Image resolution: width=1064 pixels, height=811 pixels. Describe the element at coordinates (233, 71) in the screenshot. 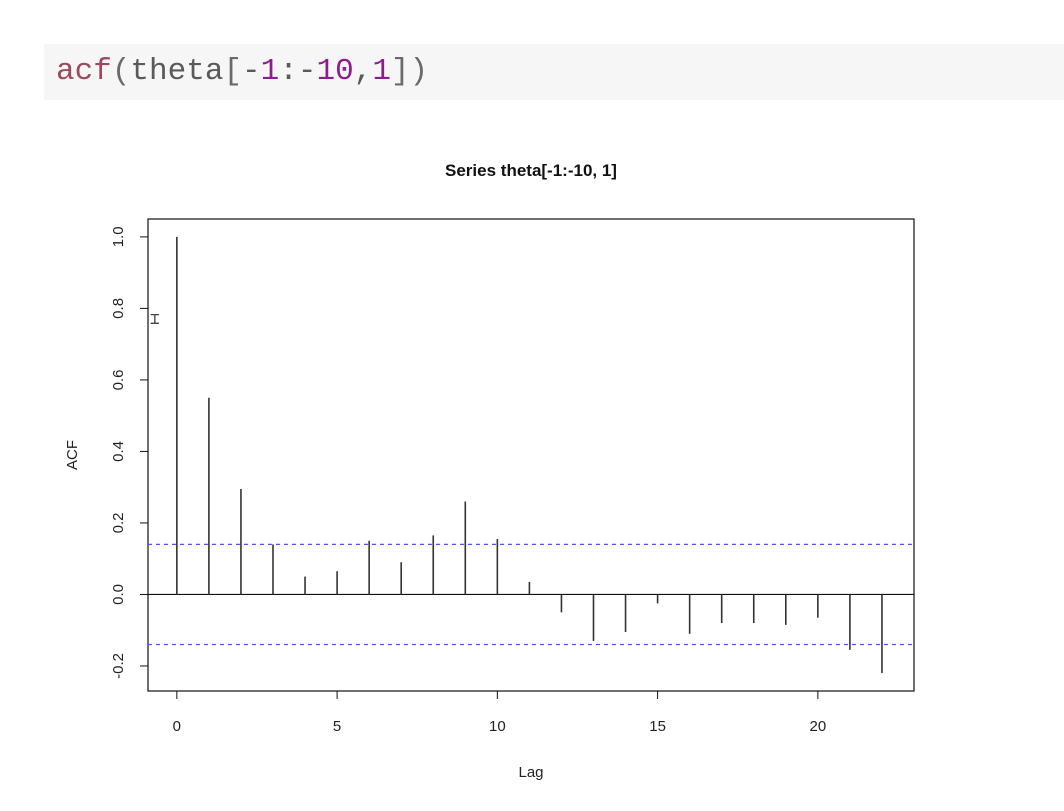

I see `code-token: [` at that location.